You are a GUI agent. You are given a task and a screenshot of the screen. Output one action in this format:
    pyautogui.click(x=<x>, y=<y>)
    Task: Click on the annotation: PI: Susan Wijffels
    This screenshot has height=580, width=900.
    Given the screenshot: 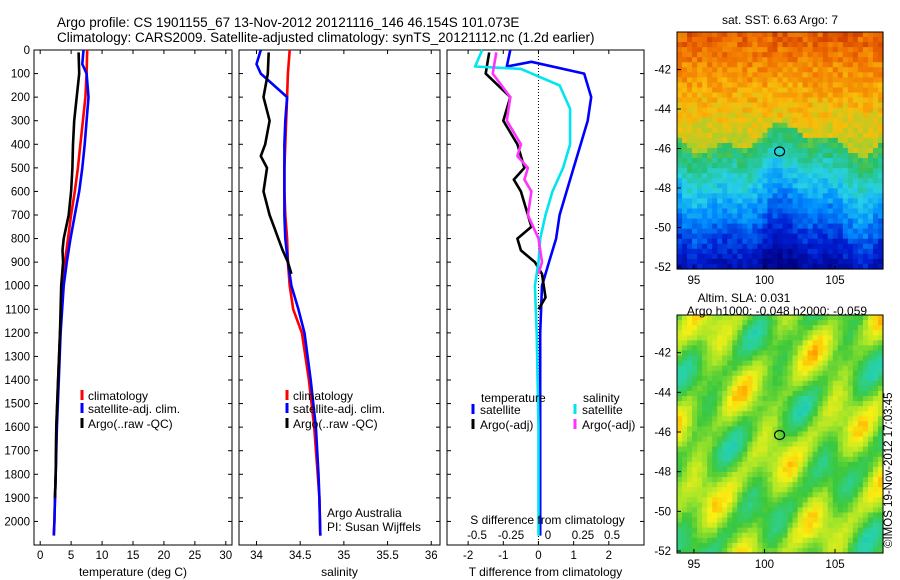 What is the action you would take?
    pyautogui.click(x=374, y=527)
    